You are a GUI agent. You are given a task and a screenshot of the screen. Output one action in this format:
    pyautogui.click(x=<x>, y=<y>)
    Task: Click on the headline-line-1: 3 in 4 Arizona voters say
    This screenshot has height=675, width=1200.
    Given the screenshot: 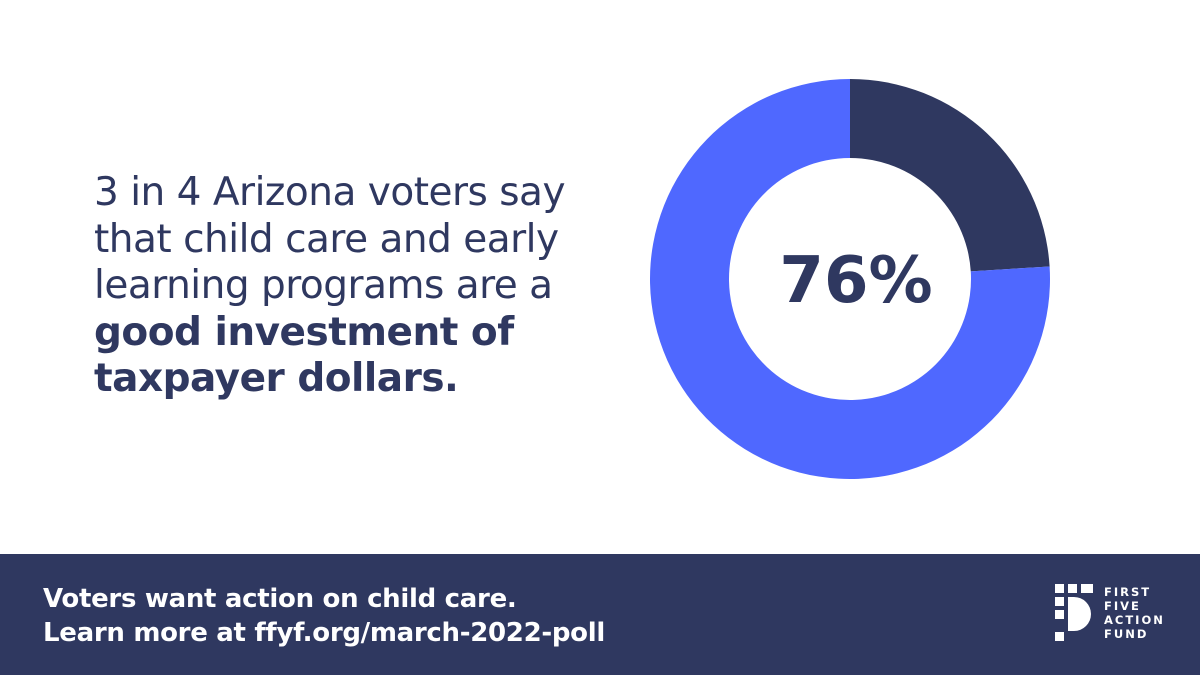 What is the action you would take?
    pyautogui.click(x=330, y=192)
    